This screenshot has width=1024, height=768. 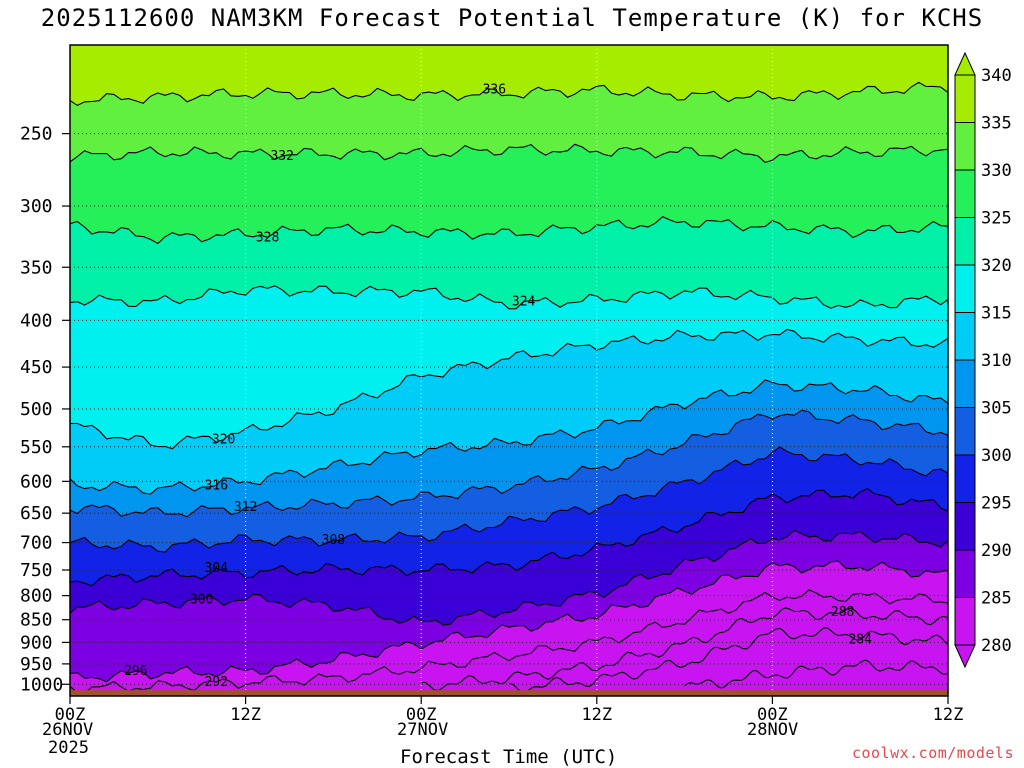 I want to click on colorbar-label-305: 305, so click(x=996, y=409).